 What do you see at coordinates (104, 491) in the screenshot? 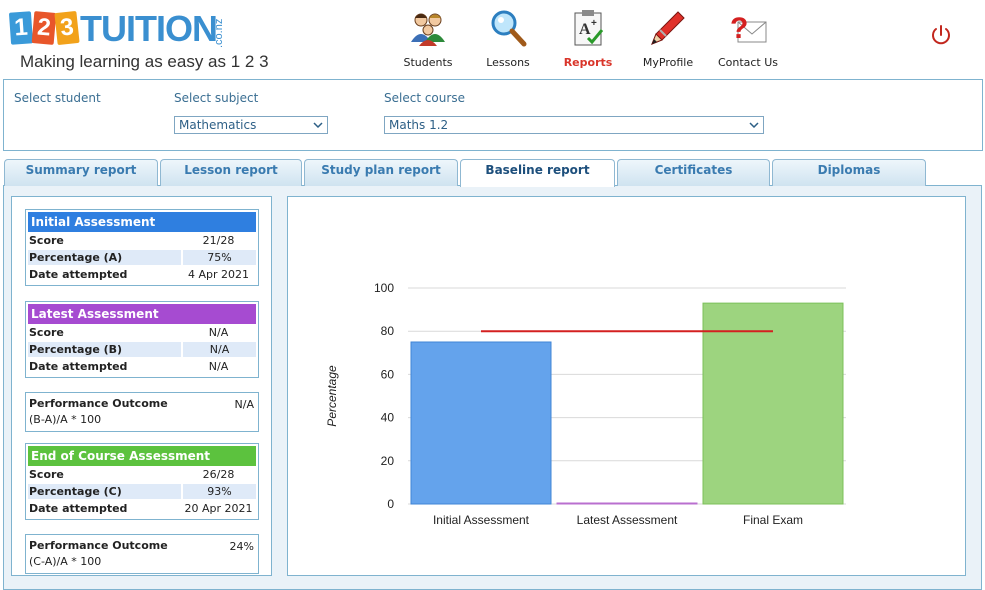
I see `percentage-label: Percentage (C)` at bounding box center [104, 491].